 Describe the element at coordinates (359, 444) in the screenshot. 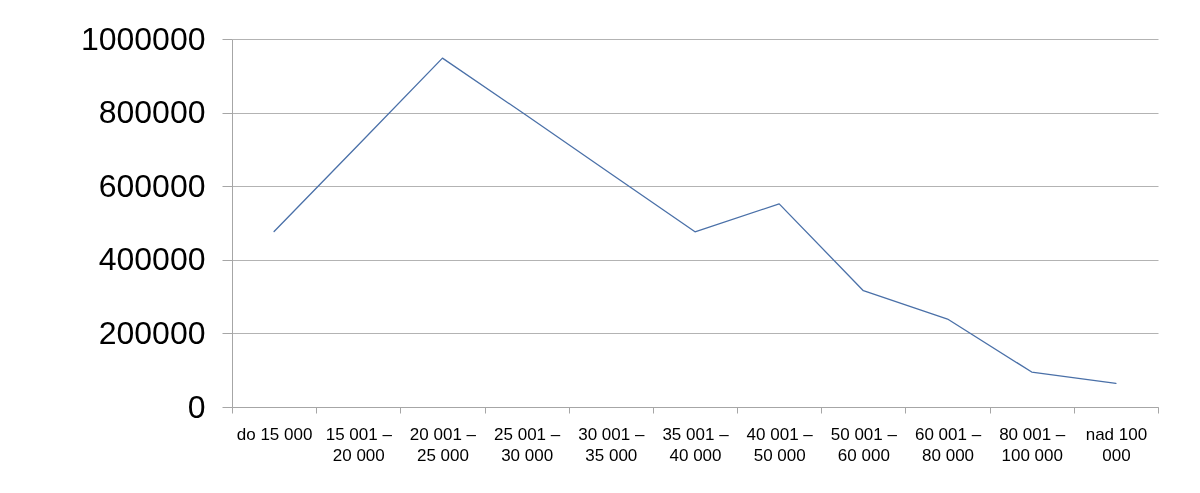

I see `x-tick-label: 15 001 – 20 000` at that location.